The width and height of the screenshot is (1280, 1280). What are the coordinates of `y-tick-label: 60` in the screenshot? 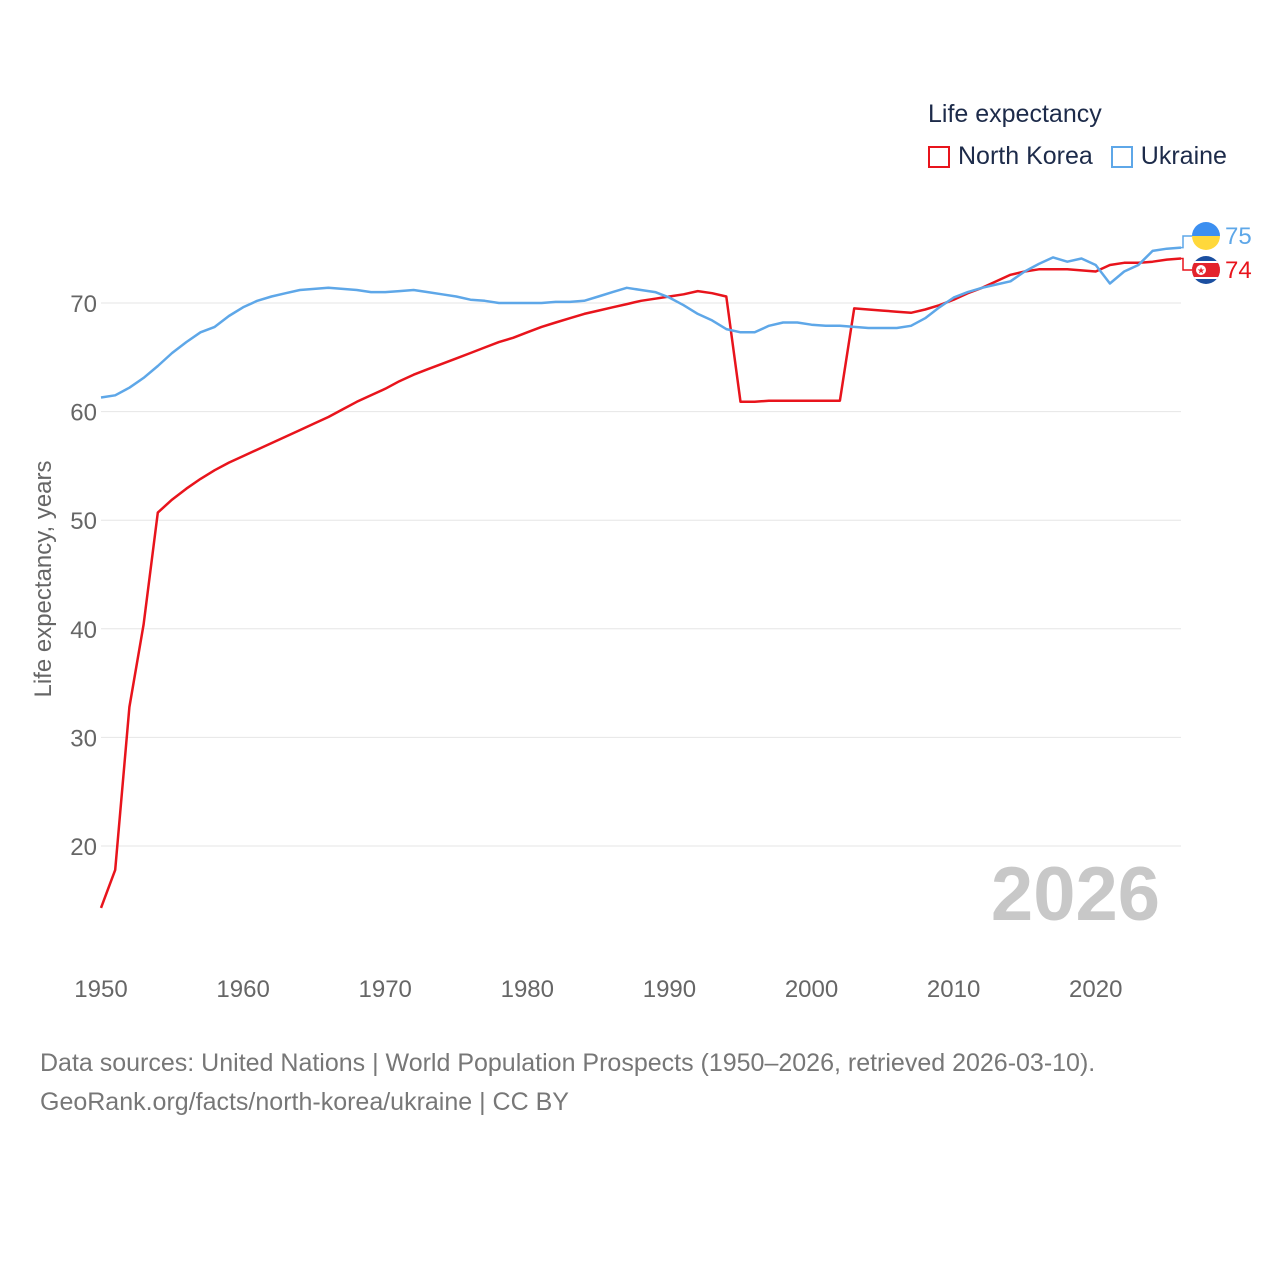 It's located at (83, 413).